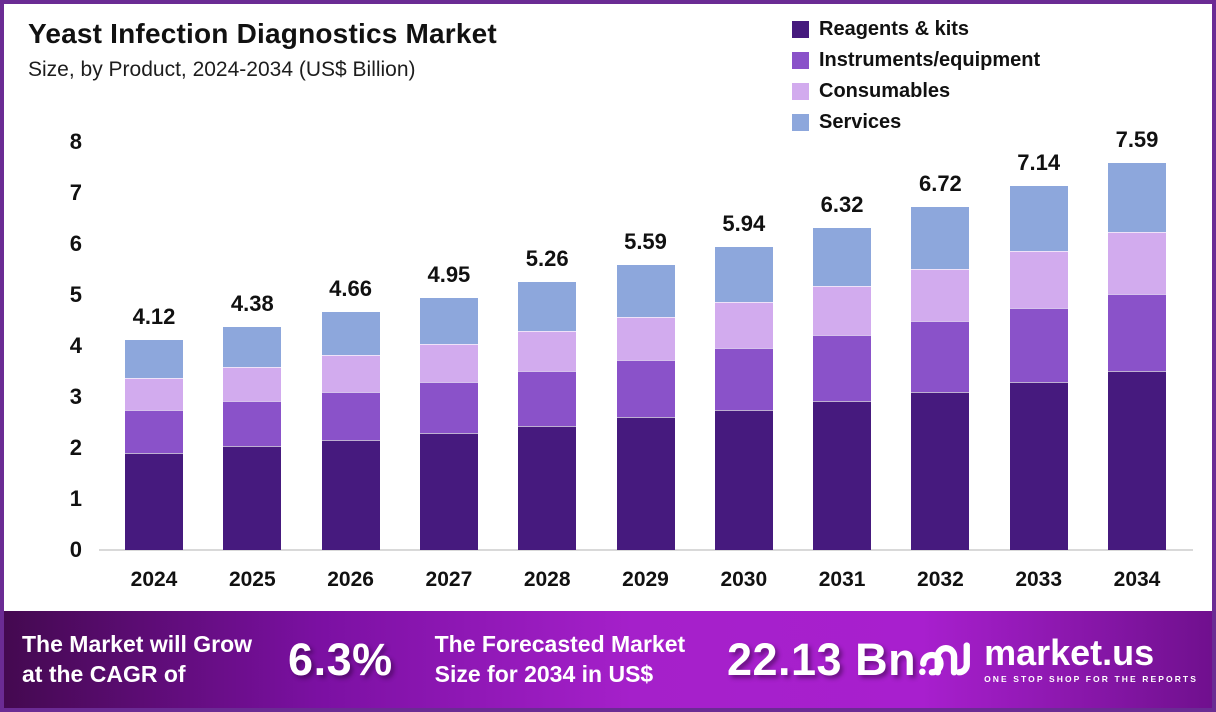 The image size is (1216, 712). What do you see at coordinates (449, 579) in the screenshot?
I see `x-tick-label: 2027` at bounding box center [449, 579].